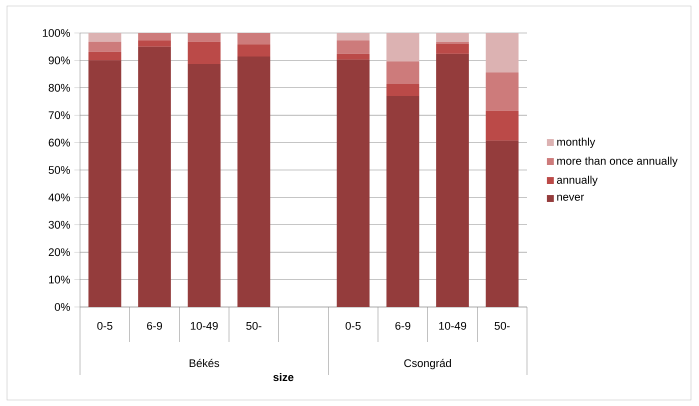  What do you see at coordinates (62, 307) in the screenshot?
I see `y-tick-label: 0%` at bounding box center [62, 307].